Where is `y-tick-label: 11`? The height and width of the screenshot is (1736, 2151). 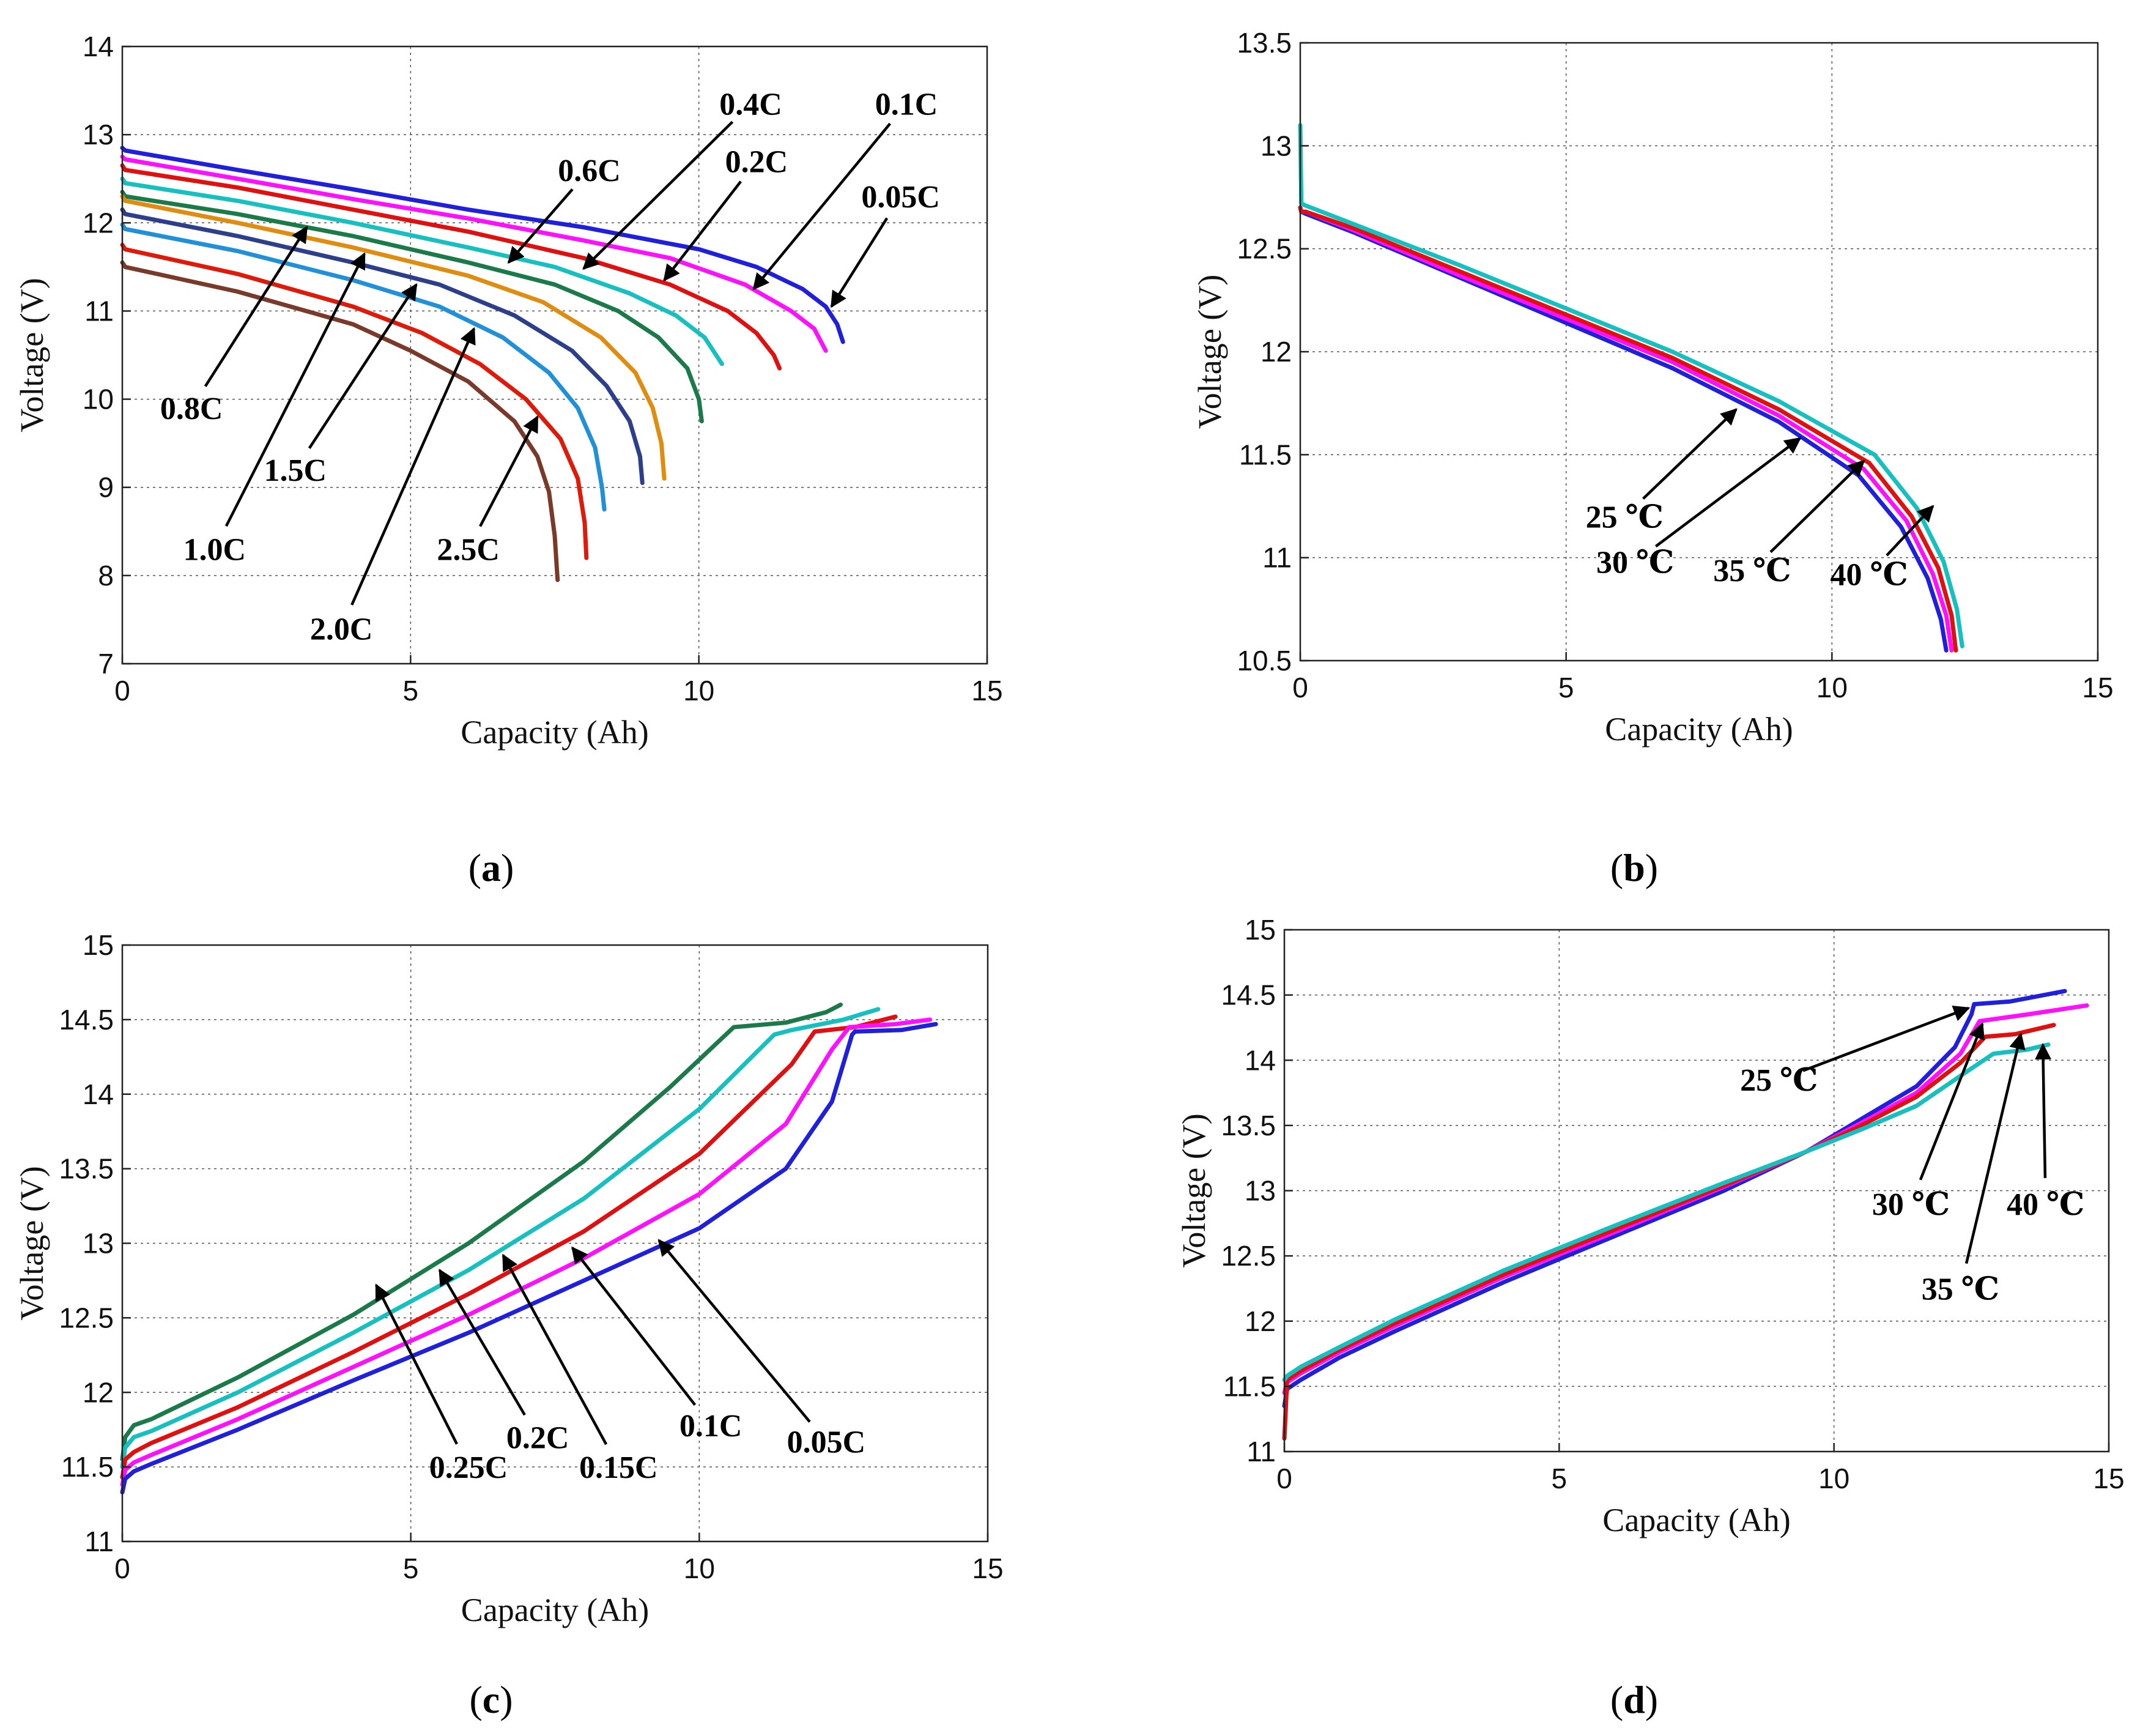 y-tick-label: 11 is located at coordinates (99, 311).